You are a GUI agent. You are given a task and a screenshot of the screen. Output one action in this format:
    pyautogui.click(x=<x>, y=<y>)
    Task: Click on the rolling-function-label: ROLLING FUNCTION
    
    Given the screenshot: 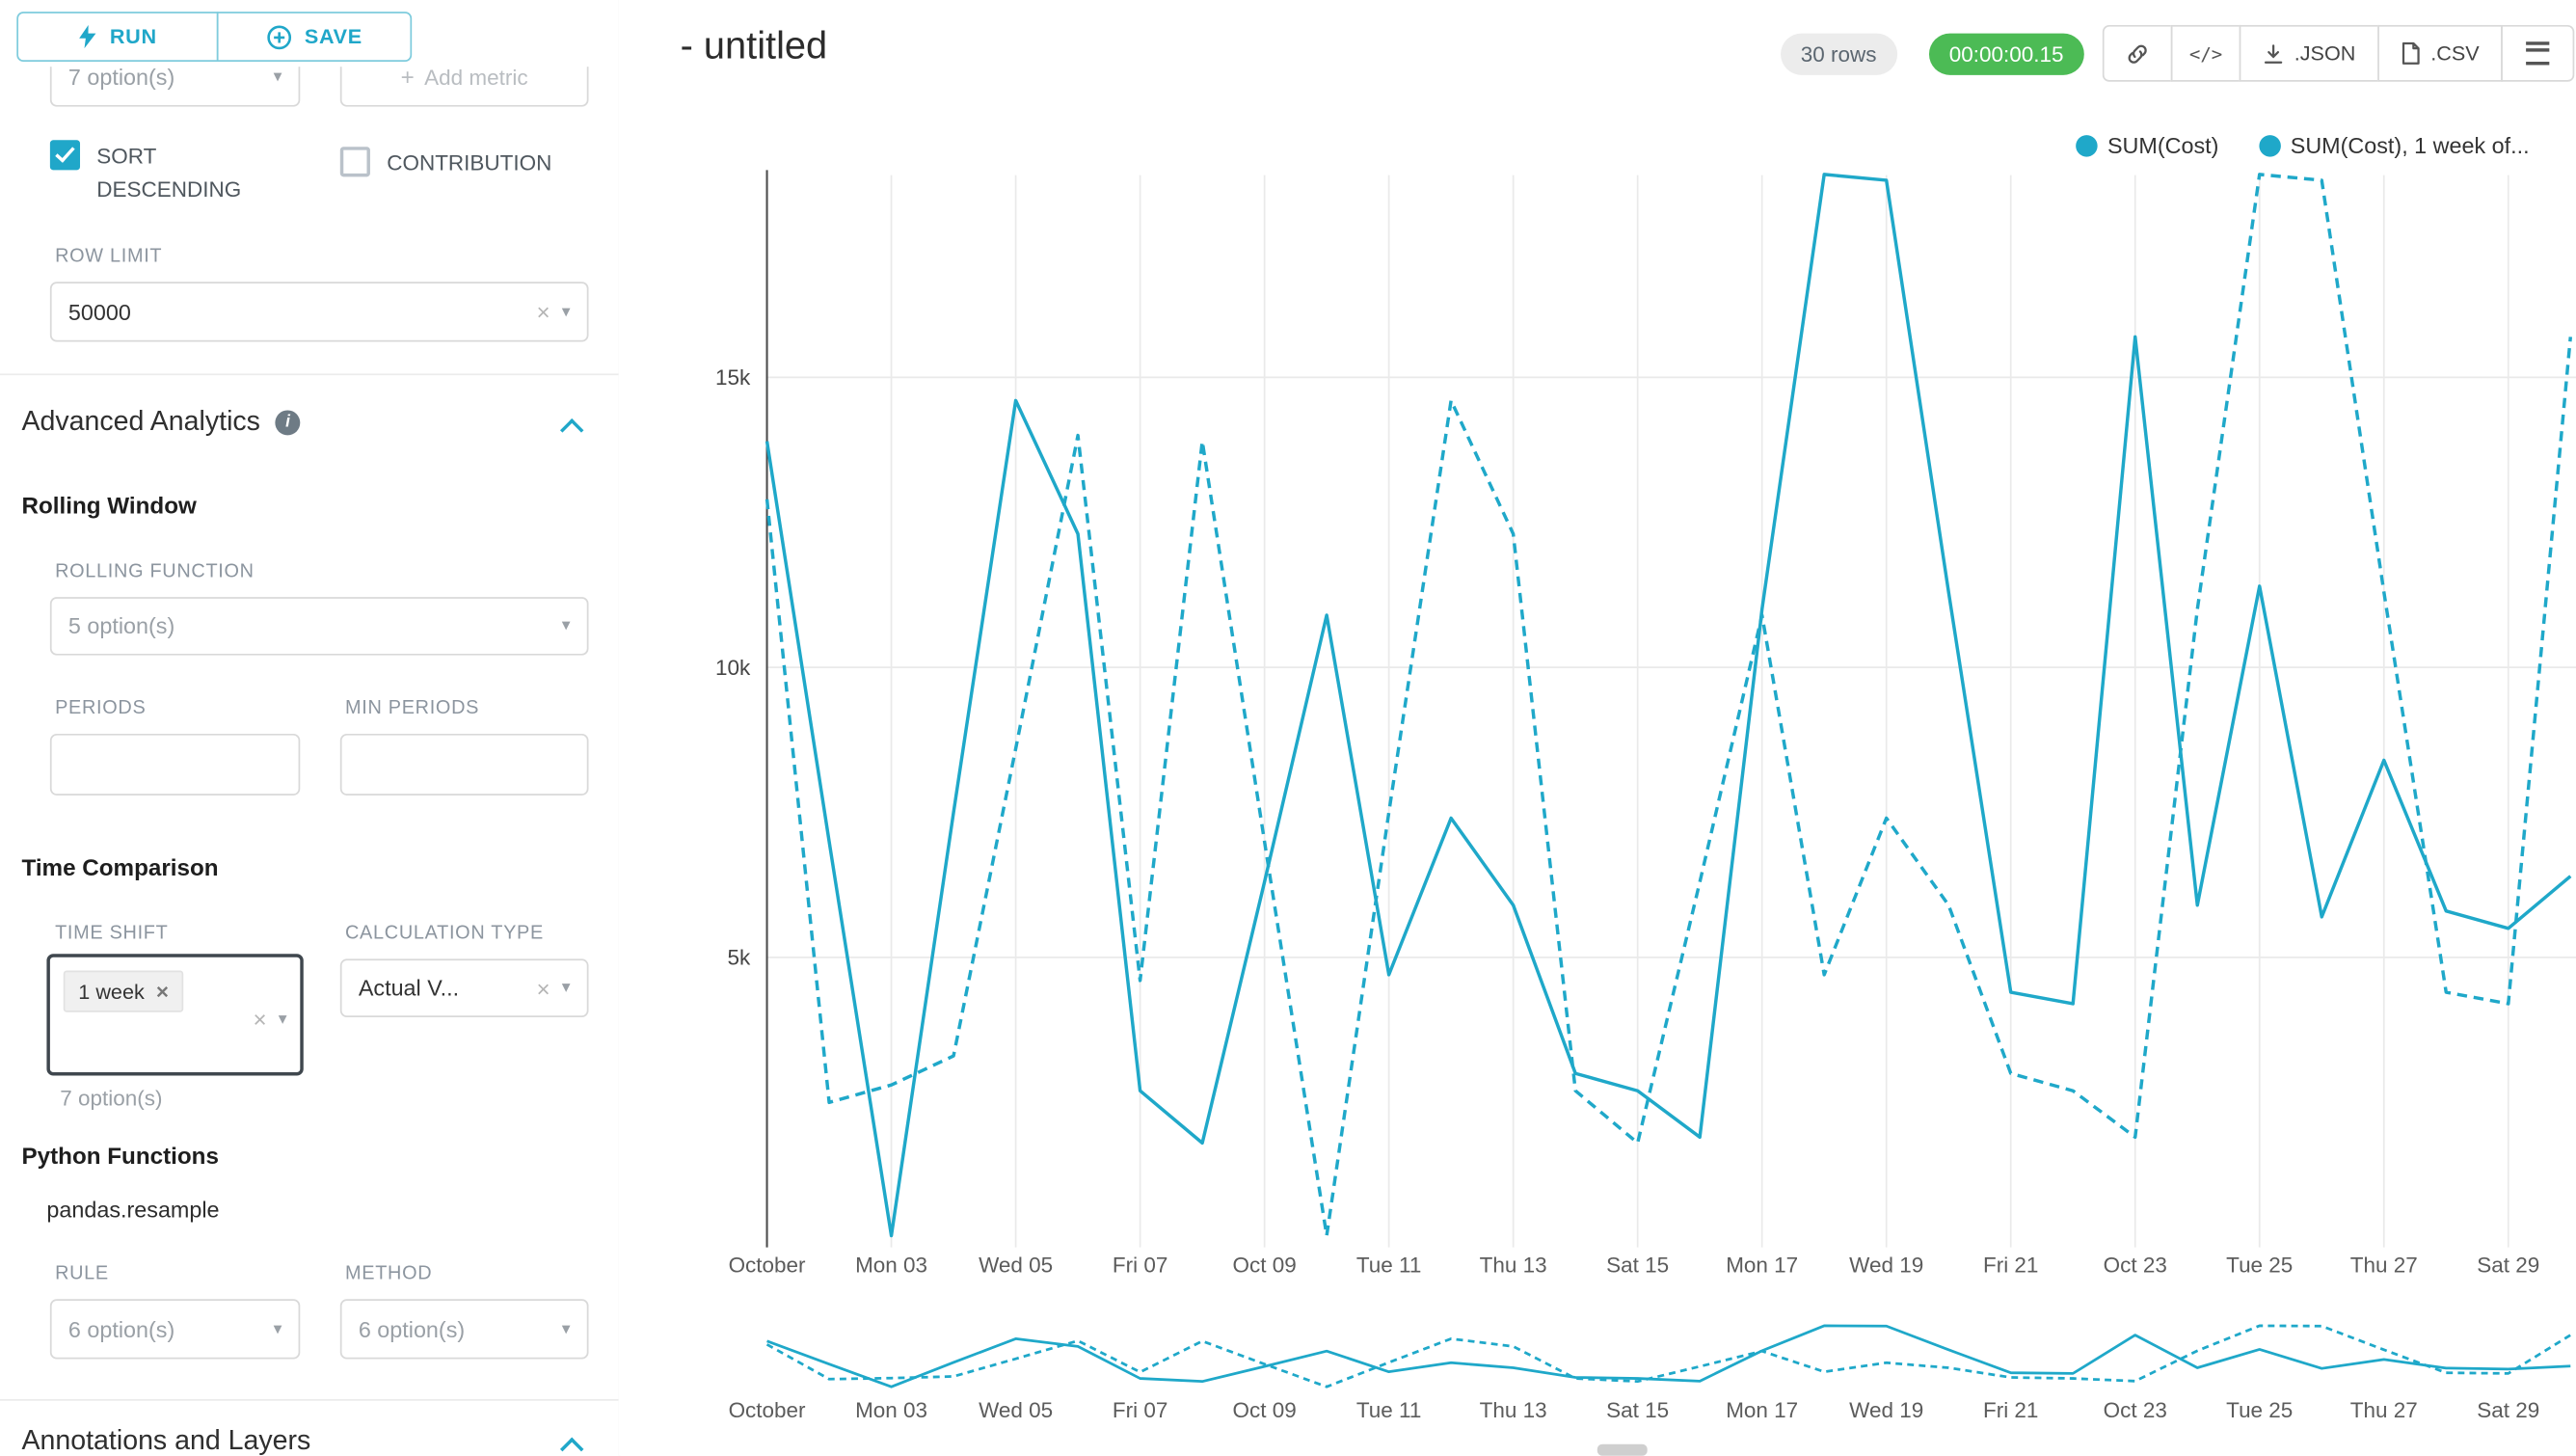 What is the action you would take?
    pyautogui.click(x=155, y=572)
    